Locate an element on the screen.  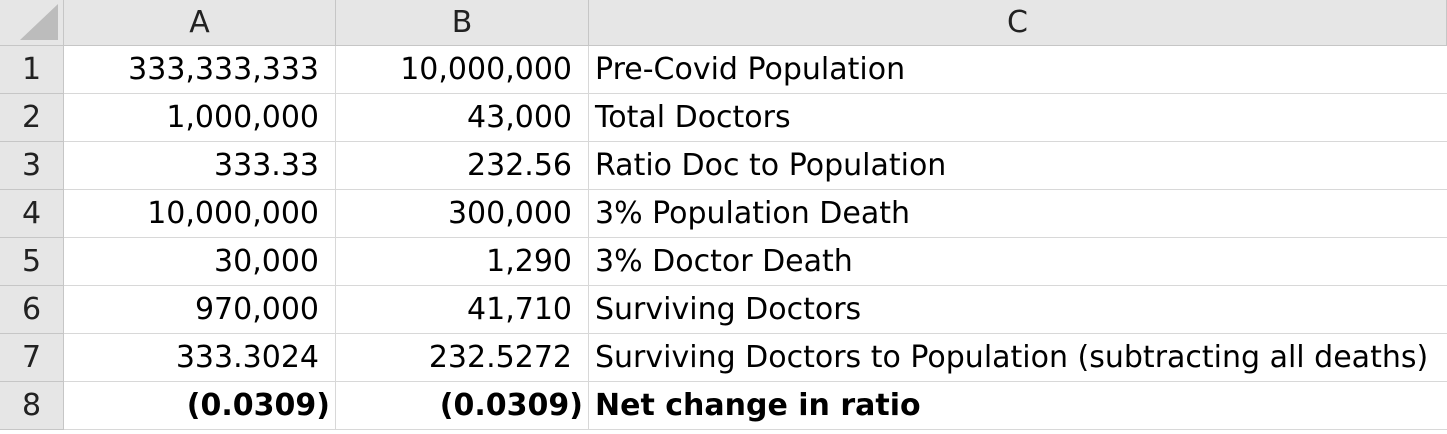
cell-c: Net change in ratio is located at coordinates (1018, 406).